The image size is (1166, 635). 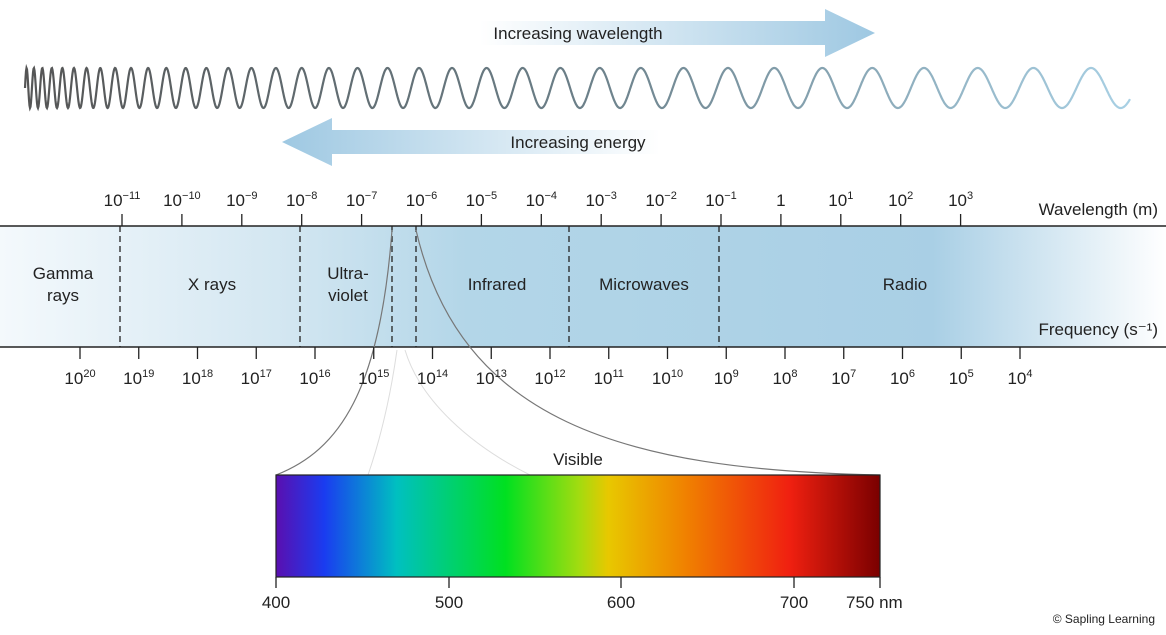 I want to click on tick-exponent: −11, so click(x=132, y=196).